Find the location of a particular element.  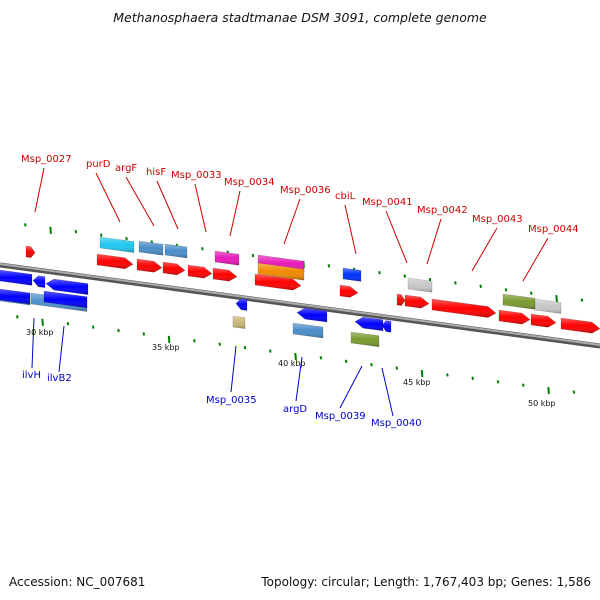

gene-arrow-msp-0041-shade is located at coordinates (417, 302).